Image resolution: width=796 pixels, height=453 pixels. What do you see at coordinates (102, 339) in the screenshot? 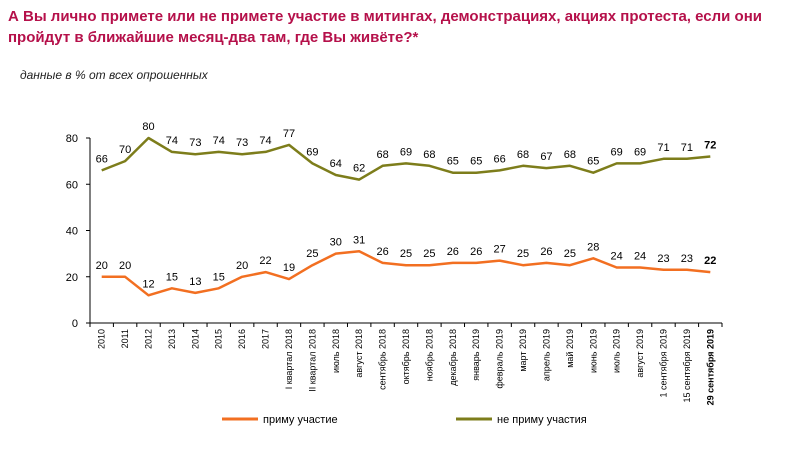
I see `x-tick-label: 2010` at bounding box center [102, 339].